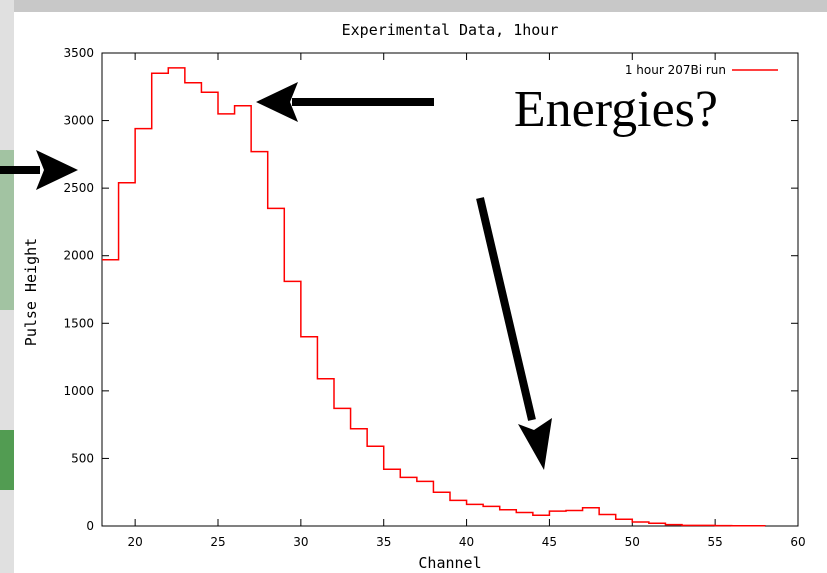  What do you see at coordinates (39, 170) in the screenshot?
I see `arrow-to-axis` at bounding box center [39, 170].